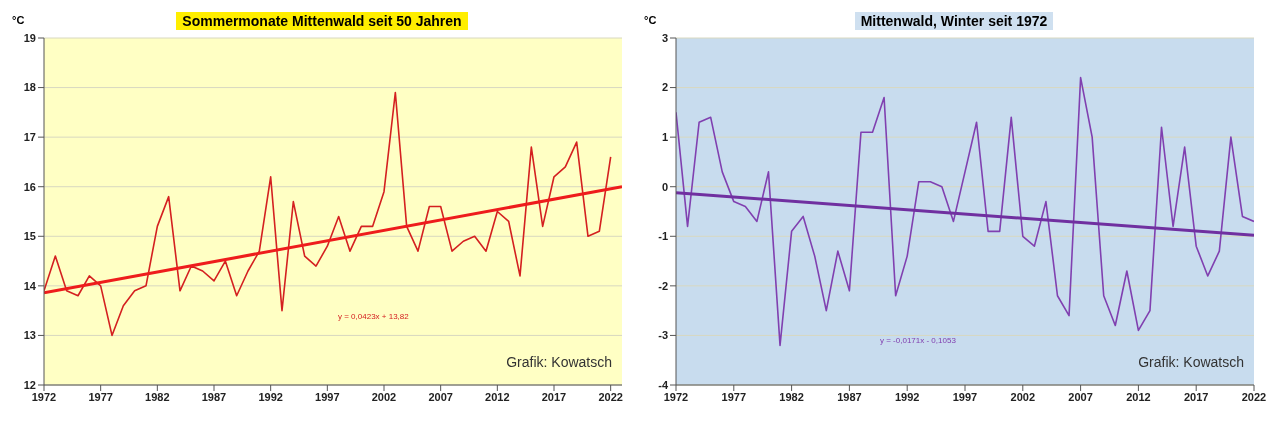 This screenshot has width=1288, height=421. What do you see at coordinates (29, 384) in the screenshot?
I see `y-tick-label: 12` at bounding box center [29, 384].